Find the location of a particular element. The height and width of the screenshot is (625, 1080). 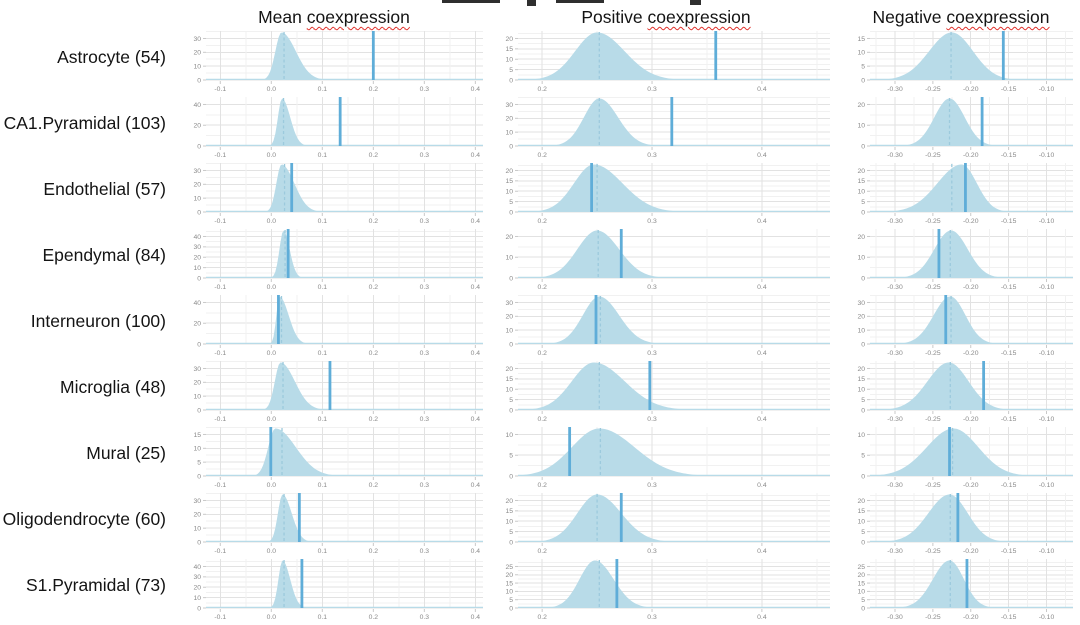

panel-mural-mean: 0 5 10 15 -0.1 0.0 0.1 0.2 0.3 0.4 is located at coordinates (338, 458).